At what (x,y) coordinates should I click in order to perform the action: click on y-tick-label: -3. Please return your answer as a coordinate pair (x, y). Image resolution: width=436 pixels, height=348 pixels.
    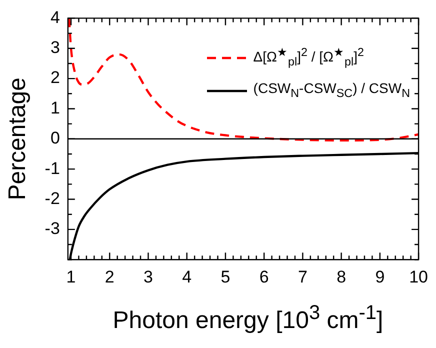
    Looking at the image, I should click on (52, 228).